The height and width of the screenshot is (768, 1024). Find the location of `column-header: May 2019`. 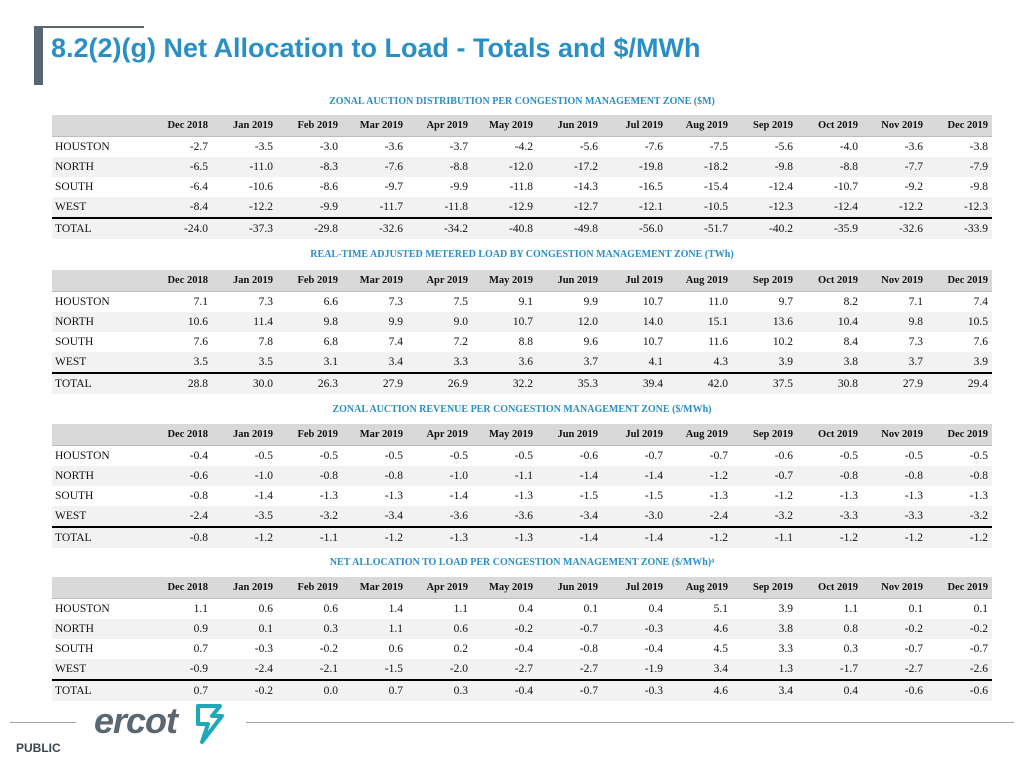

column-header: May 2019 is located at coordinates (504, 435).